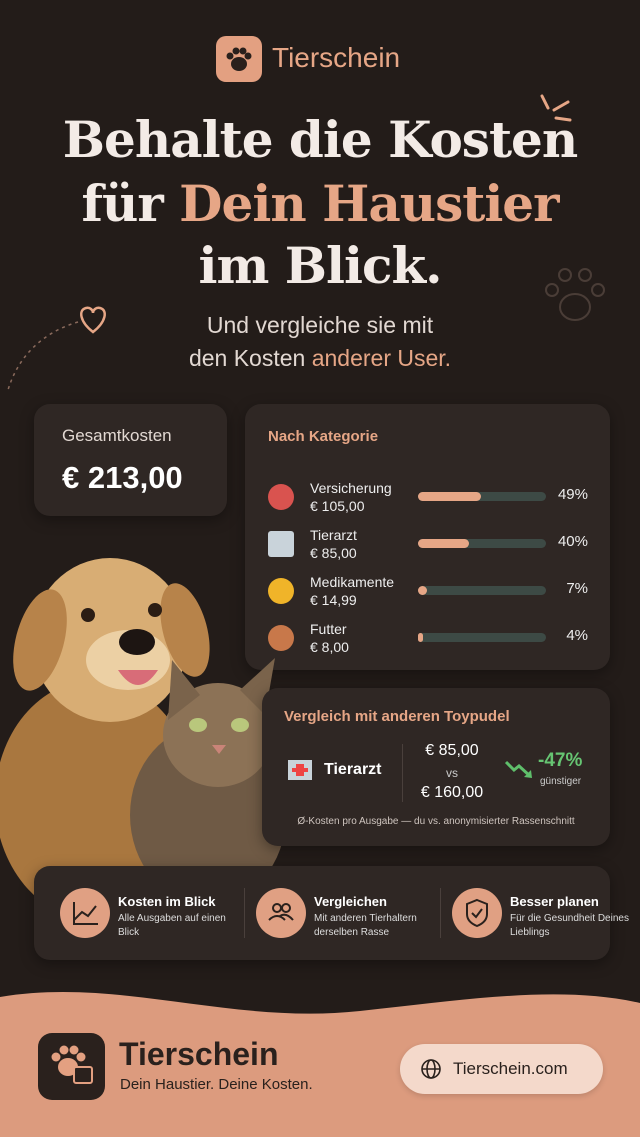 The width and height of the screenshot is (640, 1137). Describe the element at coordinates (167, 901) in the screenshot. I see `feature-title: Kosten im Blick` at that location.